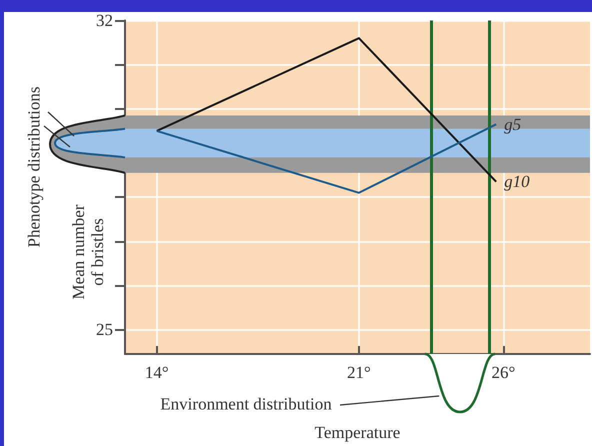 Image resolution: width=592 pixels, height=446 pixels. Describe the element at coordinates (104, 20) in the screenshot. I see `y-tick-label: 32` at that location.